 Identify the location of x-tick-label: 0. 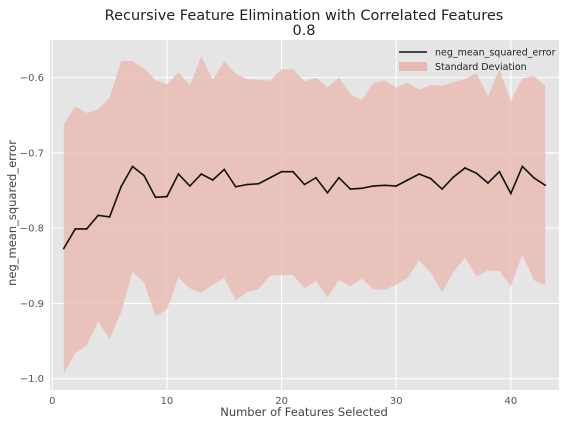
(52, 401).